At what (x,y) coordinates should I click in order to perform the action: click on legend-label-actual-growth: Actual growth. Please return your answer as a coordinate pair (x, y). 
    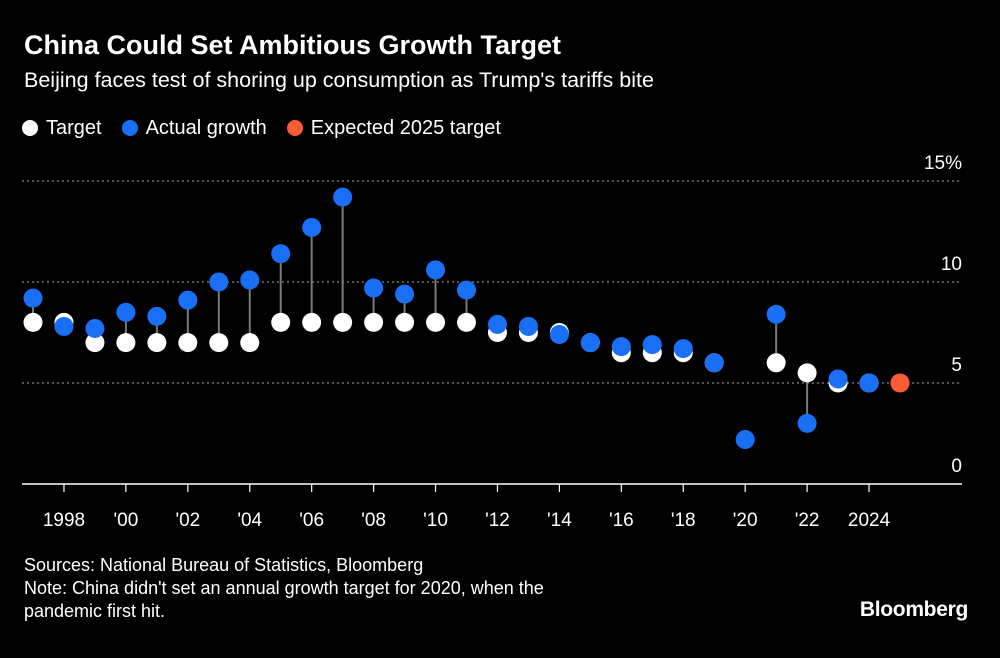
    Looking at the image, I should click on (206, 127).